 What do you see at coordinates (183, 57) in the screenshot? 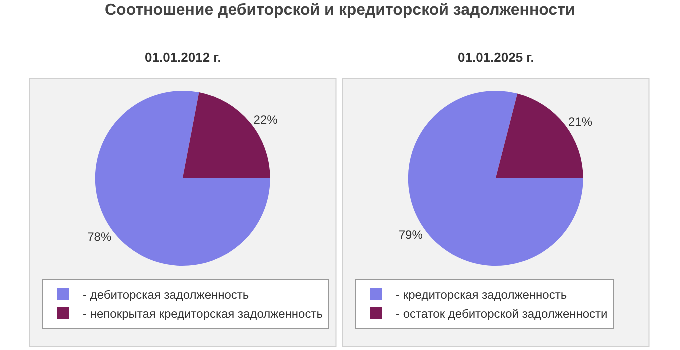
I see `chart-subtitle: 01.01.2012 г.` at bounding box center [183, 57].